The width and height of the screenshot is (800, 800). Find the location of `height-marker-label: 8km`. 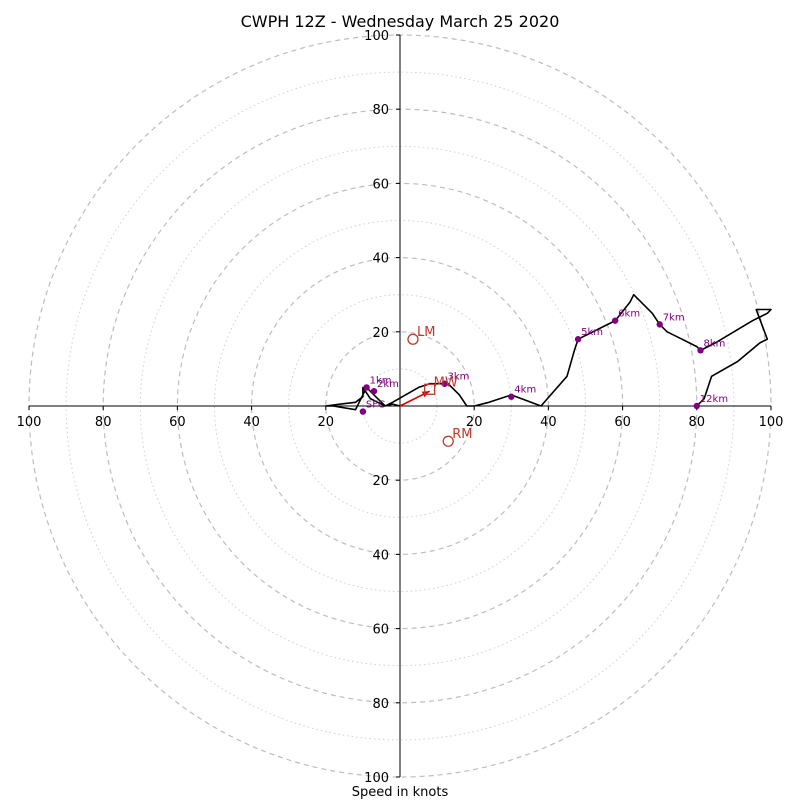

height-marker-label: 8km is located at coordinates (715, 343).